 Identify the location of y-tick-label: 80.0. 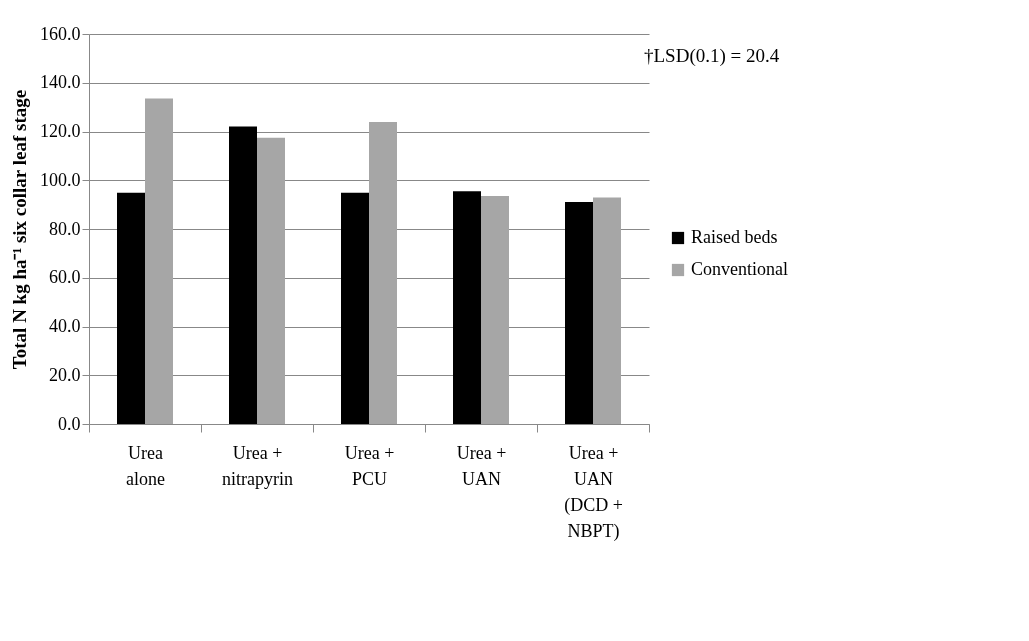
(65, 228).